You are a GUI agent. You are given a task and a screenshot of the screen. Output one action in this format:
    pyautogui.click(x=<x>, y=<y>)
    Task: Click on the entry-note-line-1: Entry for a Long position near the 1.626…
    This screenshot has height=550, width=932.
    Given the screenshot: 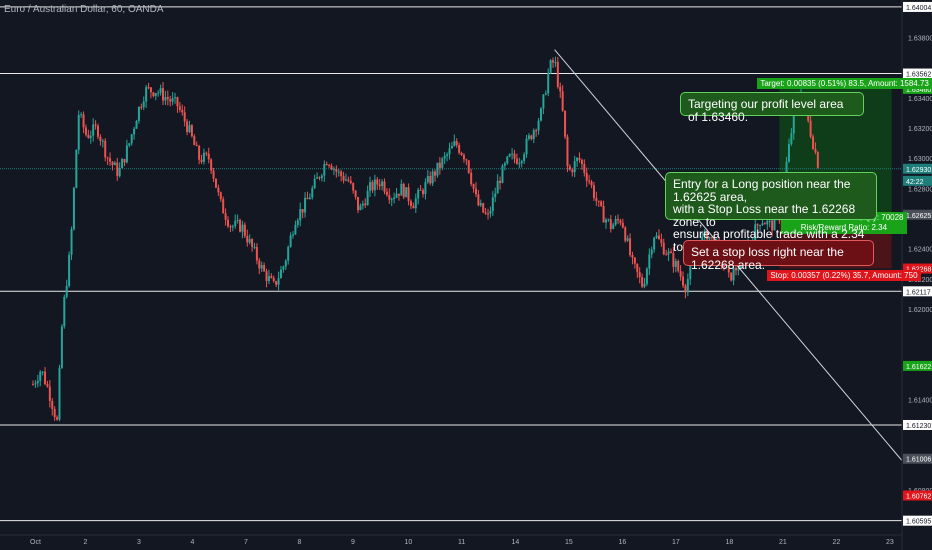 What is the action you would take?
    pyautogui.click(x=762, y=190)
    